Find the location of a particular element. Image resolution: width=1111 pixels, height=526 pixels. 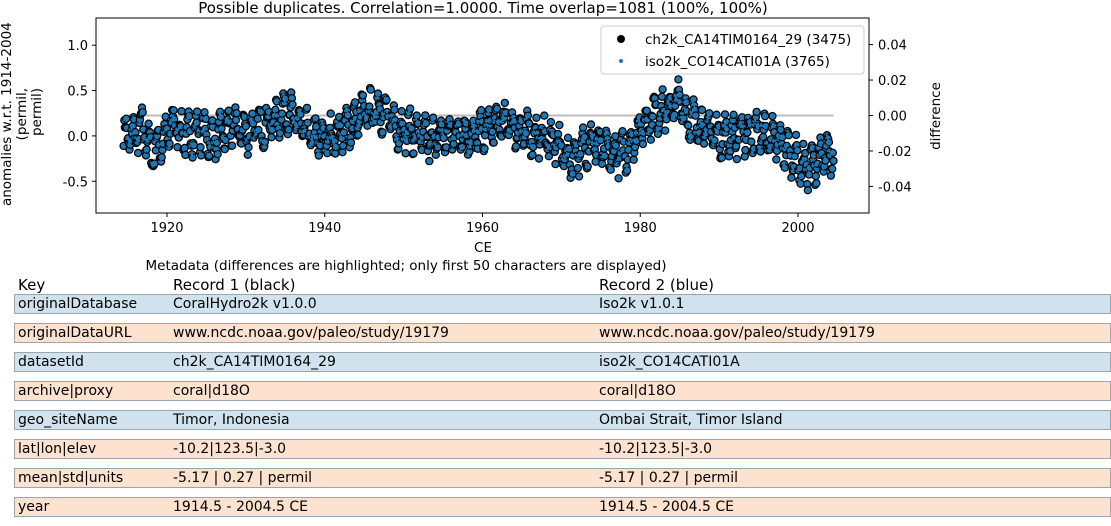

y2-tick-label: -0.02 is located at coordinates (895, 152).